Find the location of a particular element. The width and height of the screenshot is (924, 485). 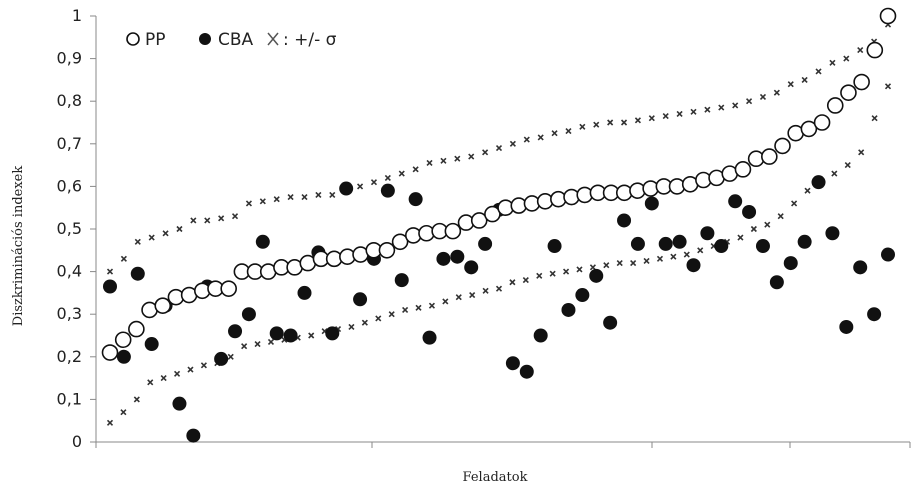

legend-sigma-label: : +/- σ is located at coordinates (310, 40).